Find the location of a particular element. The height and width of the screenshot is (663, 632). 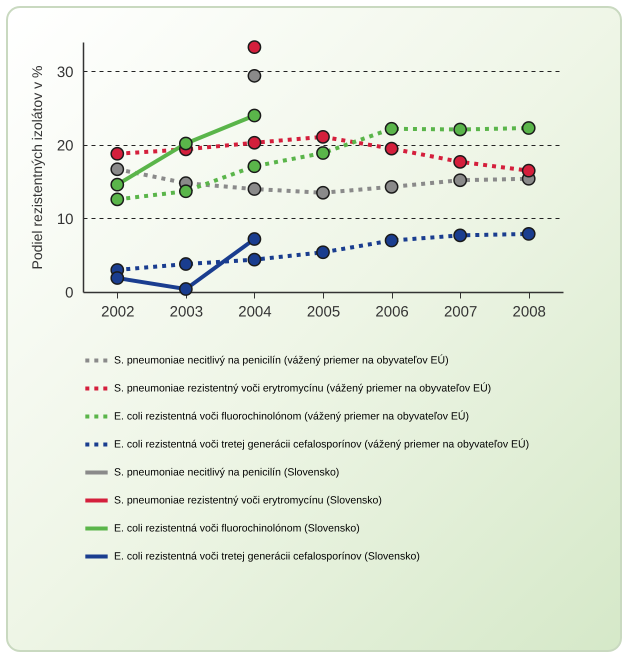

y-axis-title: Podiel rezistentných izolátov v % is located at coordinates (36, 168).